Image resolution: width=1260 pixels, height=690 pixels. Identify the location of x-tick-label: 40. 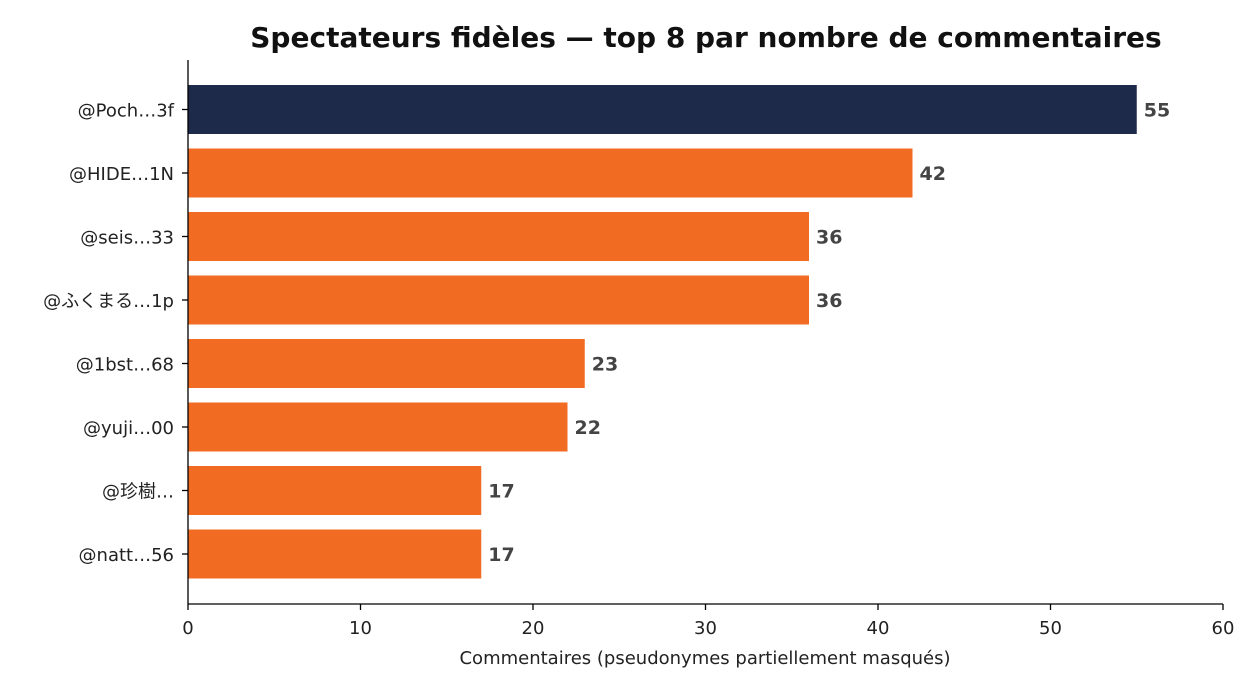
(878, 628).